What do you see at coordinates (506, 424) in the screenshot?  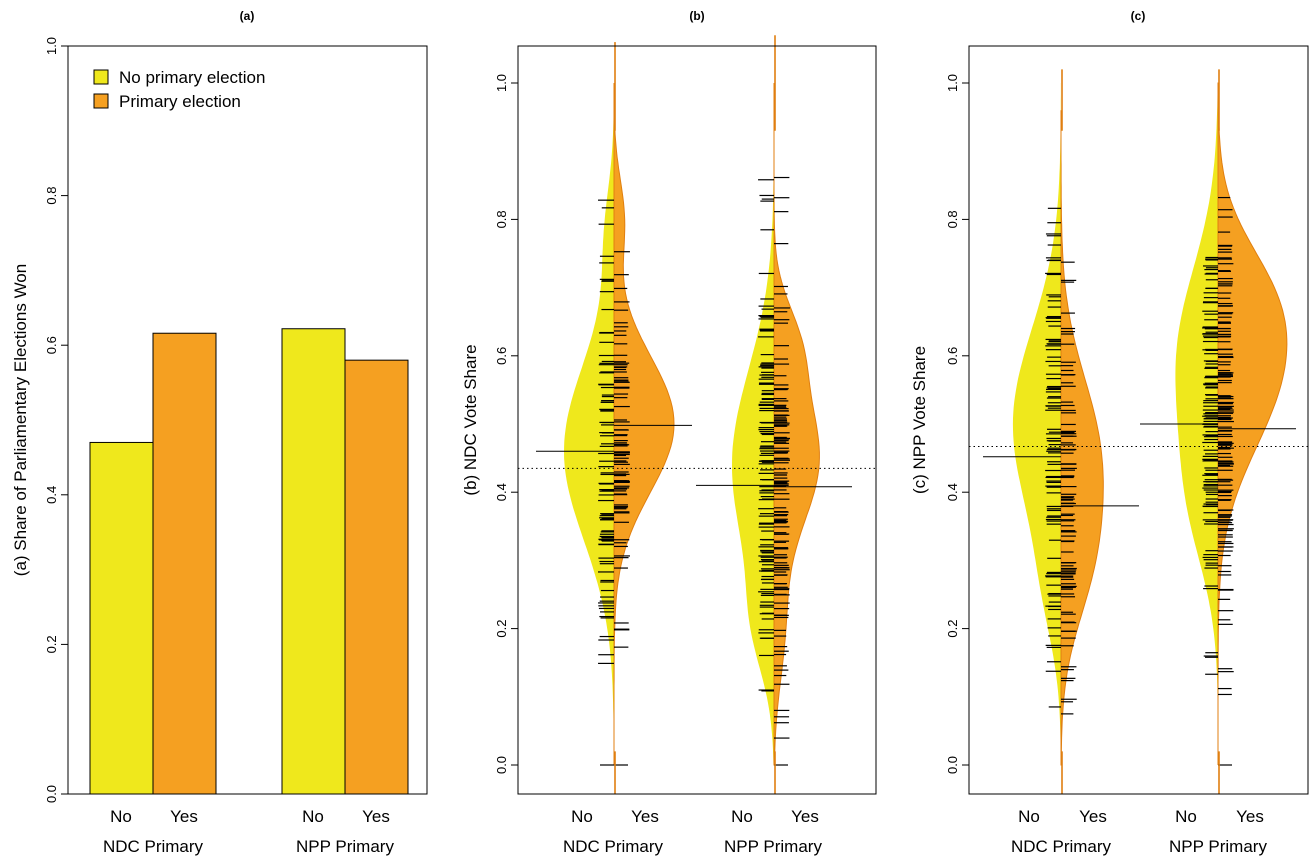 I see `panel-b-y-axis: 0.0 0.2 0.4 0.6 0.8 1.0` at bounding box center [506, 424].